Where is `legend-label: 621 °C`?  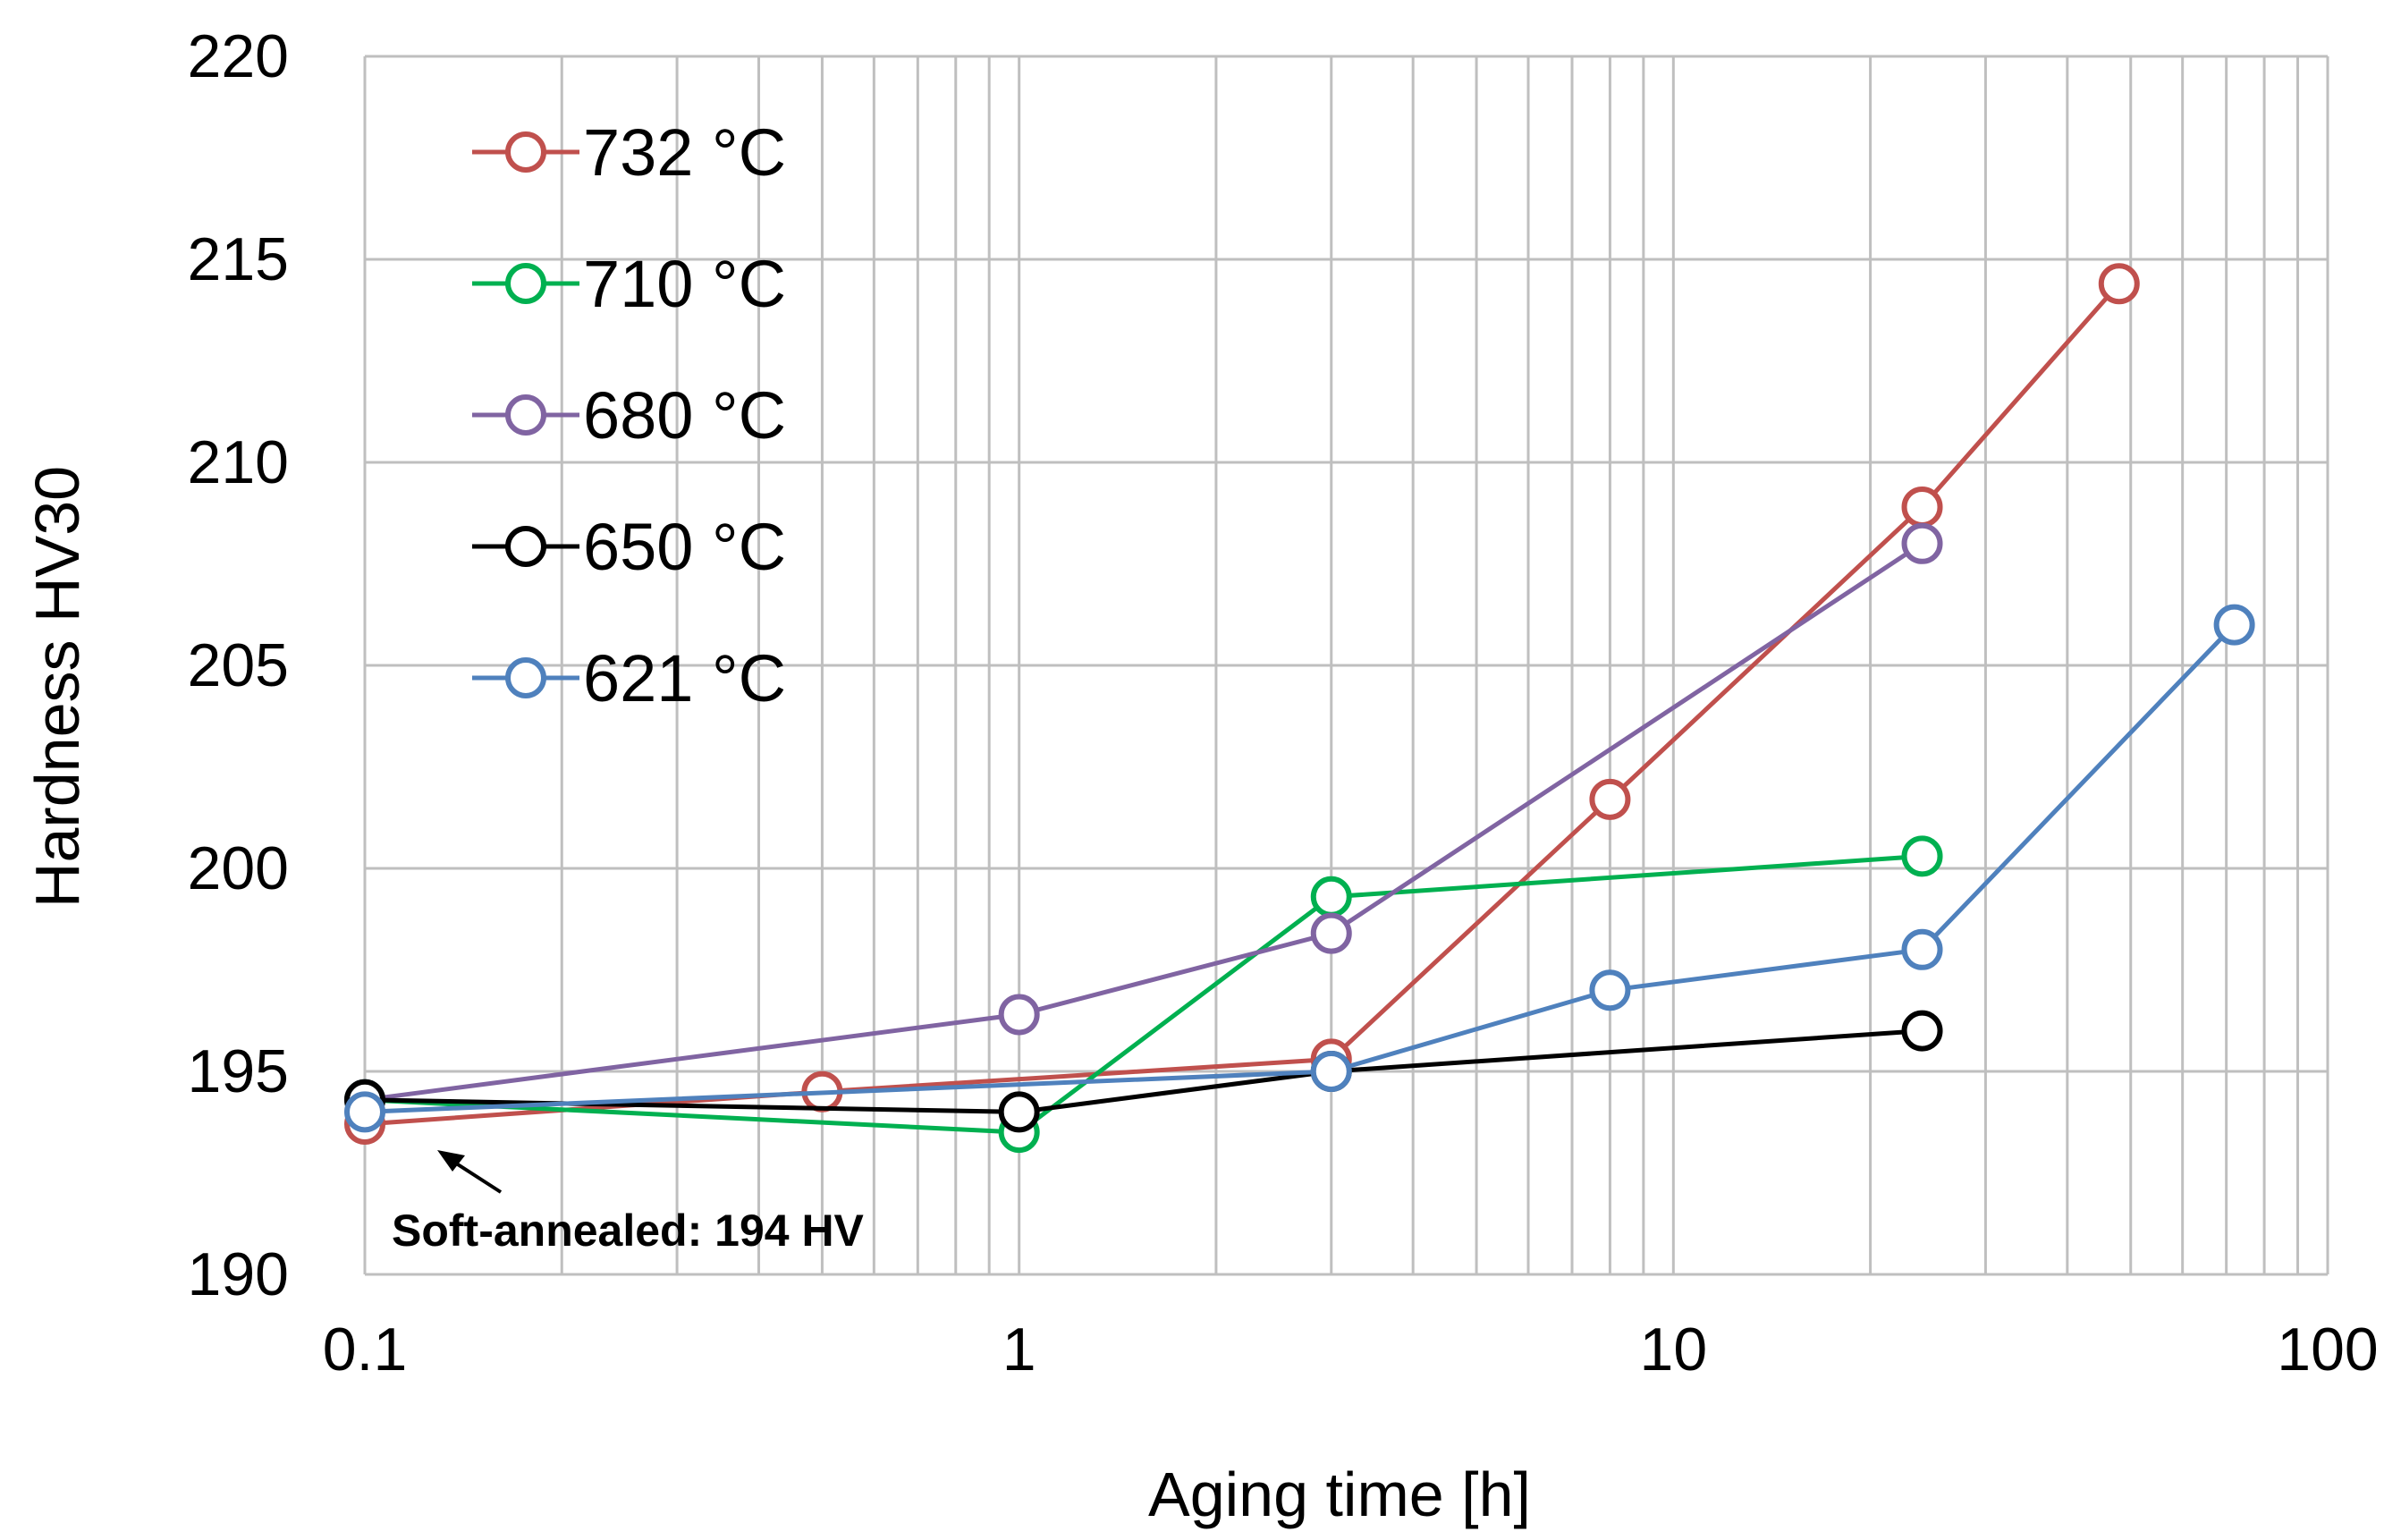
legend-label: 621 °C is located at coordinates (684, 678).